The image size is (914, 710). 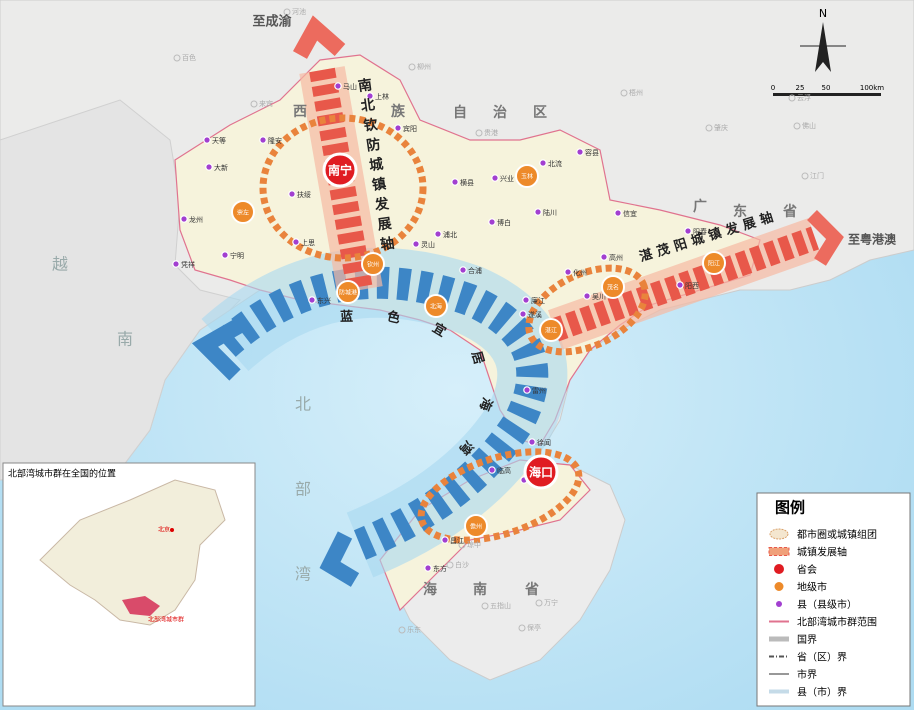 I want to click on legend-label: 都市圈或城镇组团, so click(x=837, y=534).